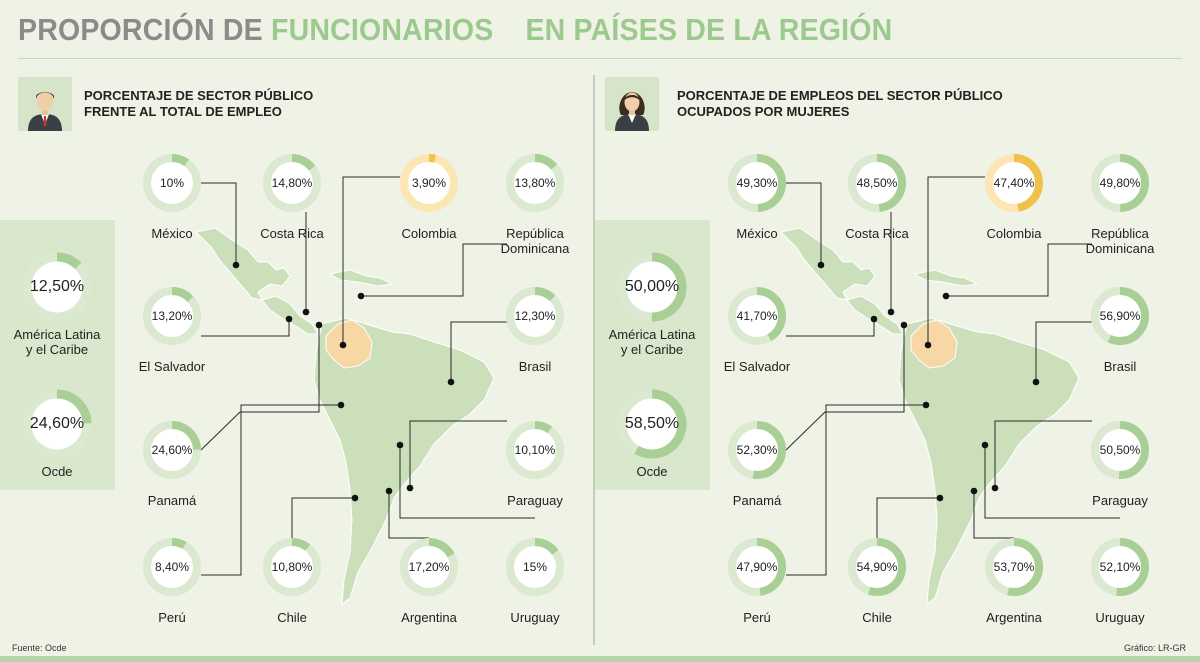 The height and width of the screenshot is (662, 1200). Describe the element at coordinates (408, 515) in the screenshot. I see `left-connector-argentina` at that location.